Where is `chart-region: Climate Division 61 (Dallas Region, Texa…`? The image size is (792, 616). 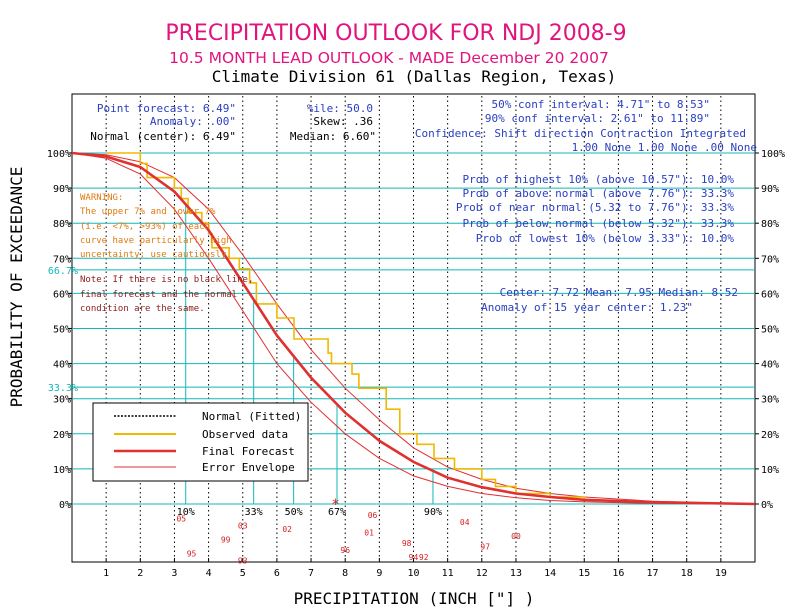 chart-region: Climate Division 61 (Dallas Region, Texa… is located at coordinates (414, 76).